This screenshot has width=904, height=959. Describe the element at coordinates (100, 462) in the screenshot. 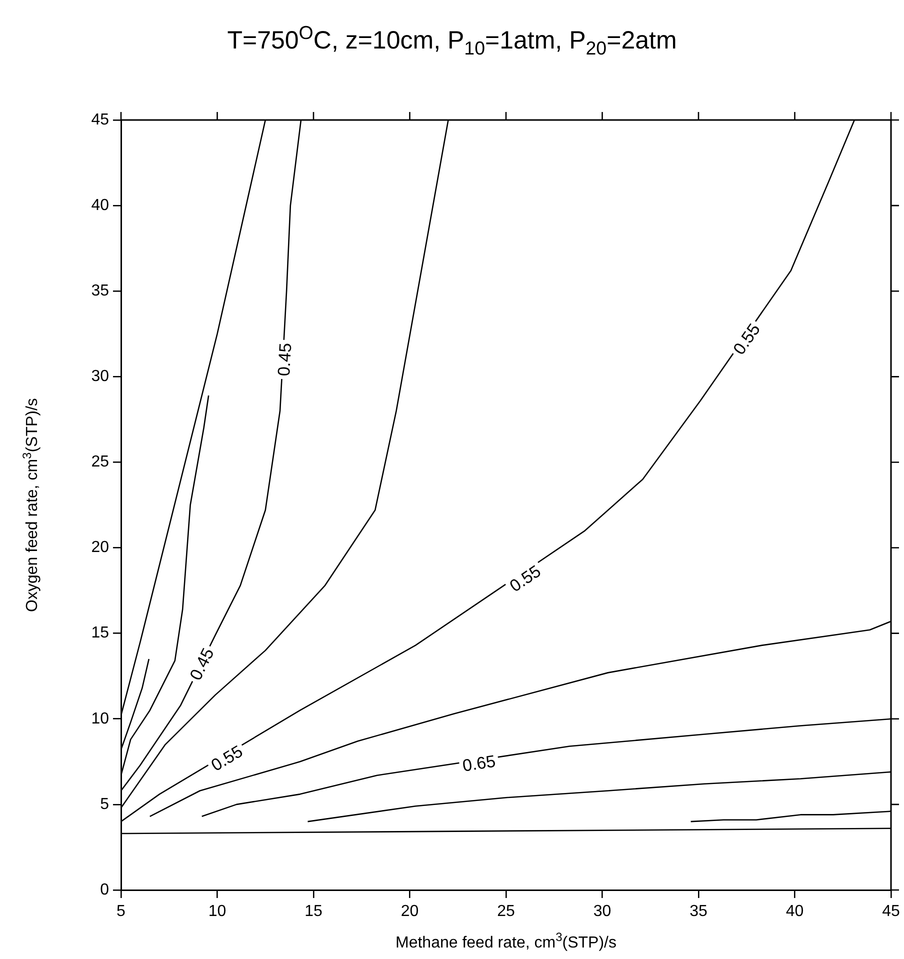

I see `y-tick-label: 25` at that location.